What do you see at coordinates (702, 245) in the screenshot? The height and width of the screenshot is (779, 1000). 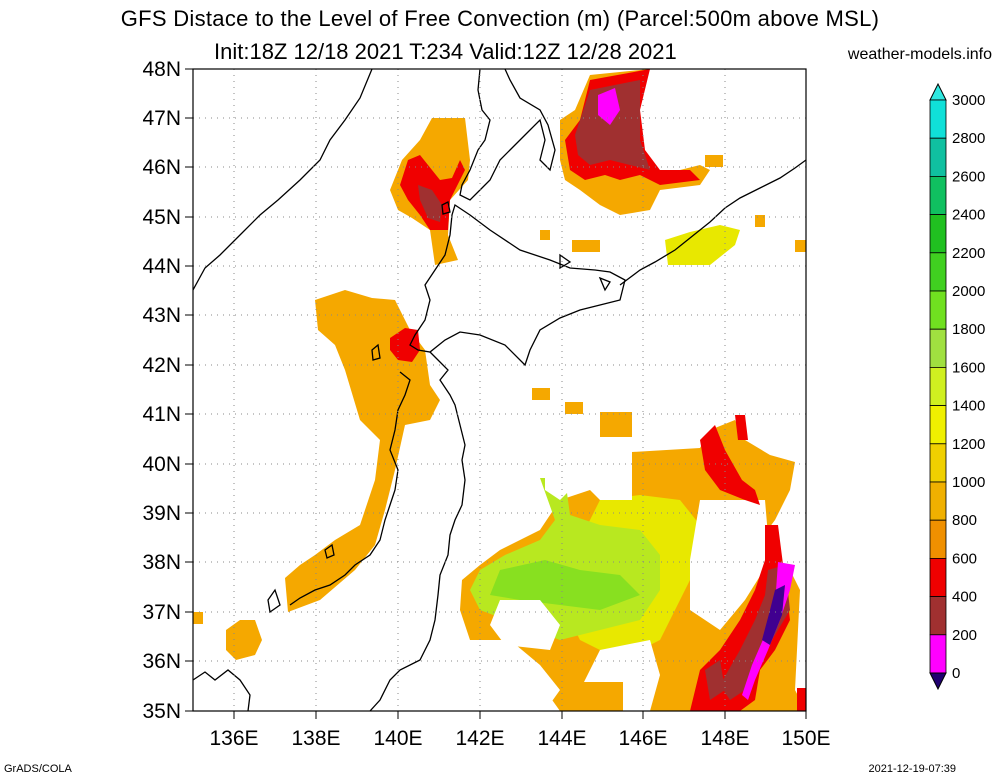 I see `field-yellow-region` at bounding box center [702, 245].